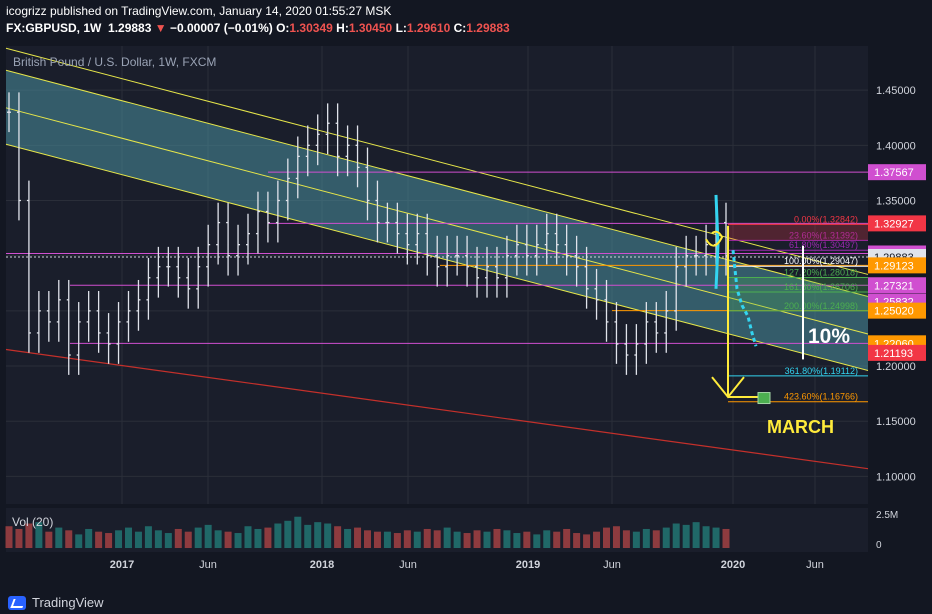 This screenshot has height=614, width=932. Describe the element at coordinates (54, 28) in the screenshot. I see `symbol-name: FX:GBPUSD, 1W` at that location.